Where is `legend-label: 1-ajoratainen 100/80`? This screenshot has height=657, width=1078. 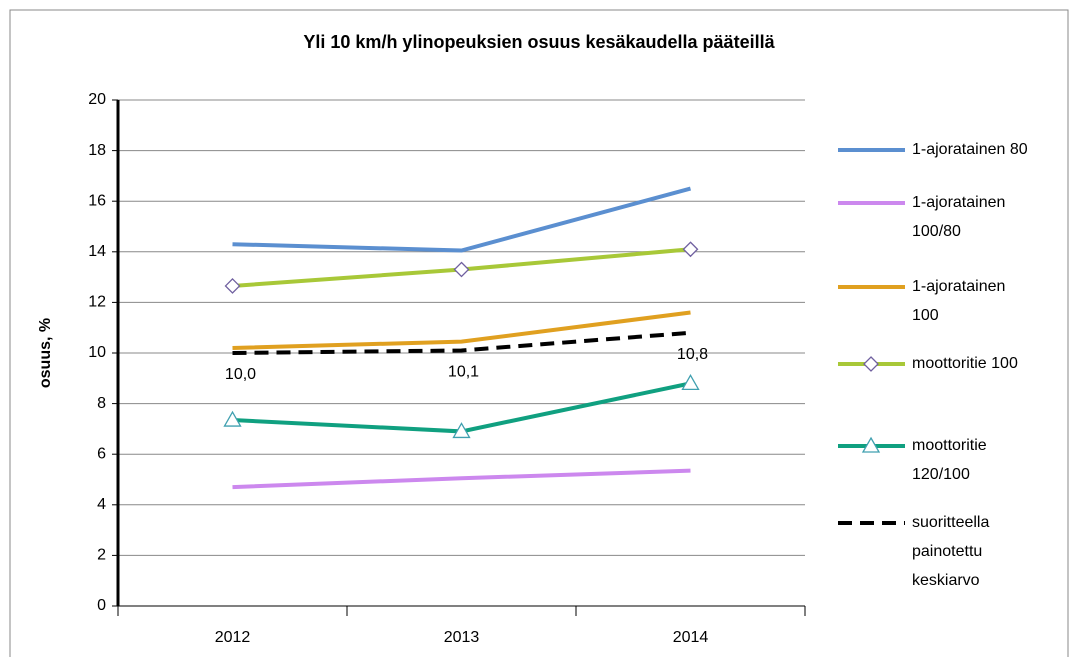 legend-label: 1-ajoratainen 100/80 is located at coordinates (959, 217).